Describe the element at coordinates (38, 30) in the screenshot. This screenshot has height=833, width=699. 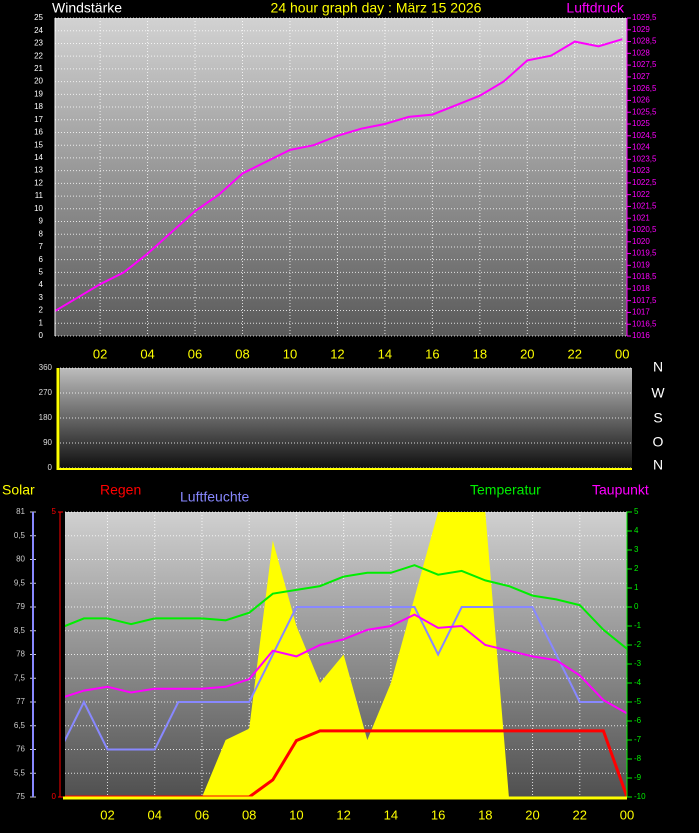
I see `y-tick-label: 24` at that location.